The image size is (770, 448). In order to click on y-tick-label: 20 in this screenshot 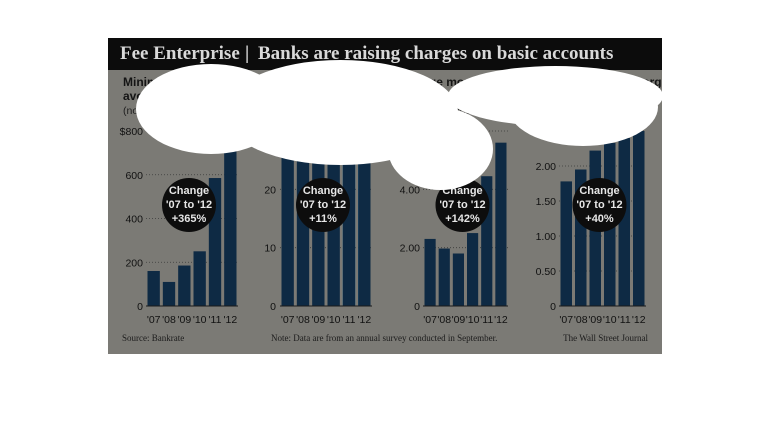, I will do `click(270, 190)`.